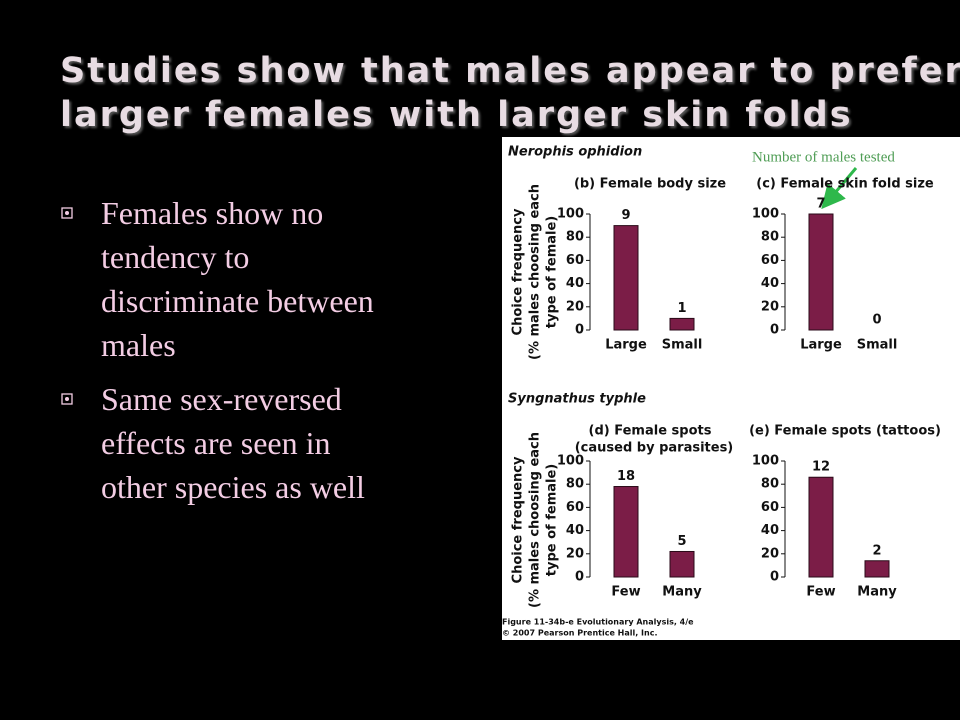 The image size is (960, 720). I want to click on count-label: 2, so click(876, 550).